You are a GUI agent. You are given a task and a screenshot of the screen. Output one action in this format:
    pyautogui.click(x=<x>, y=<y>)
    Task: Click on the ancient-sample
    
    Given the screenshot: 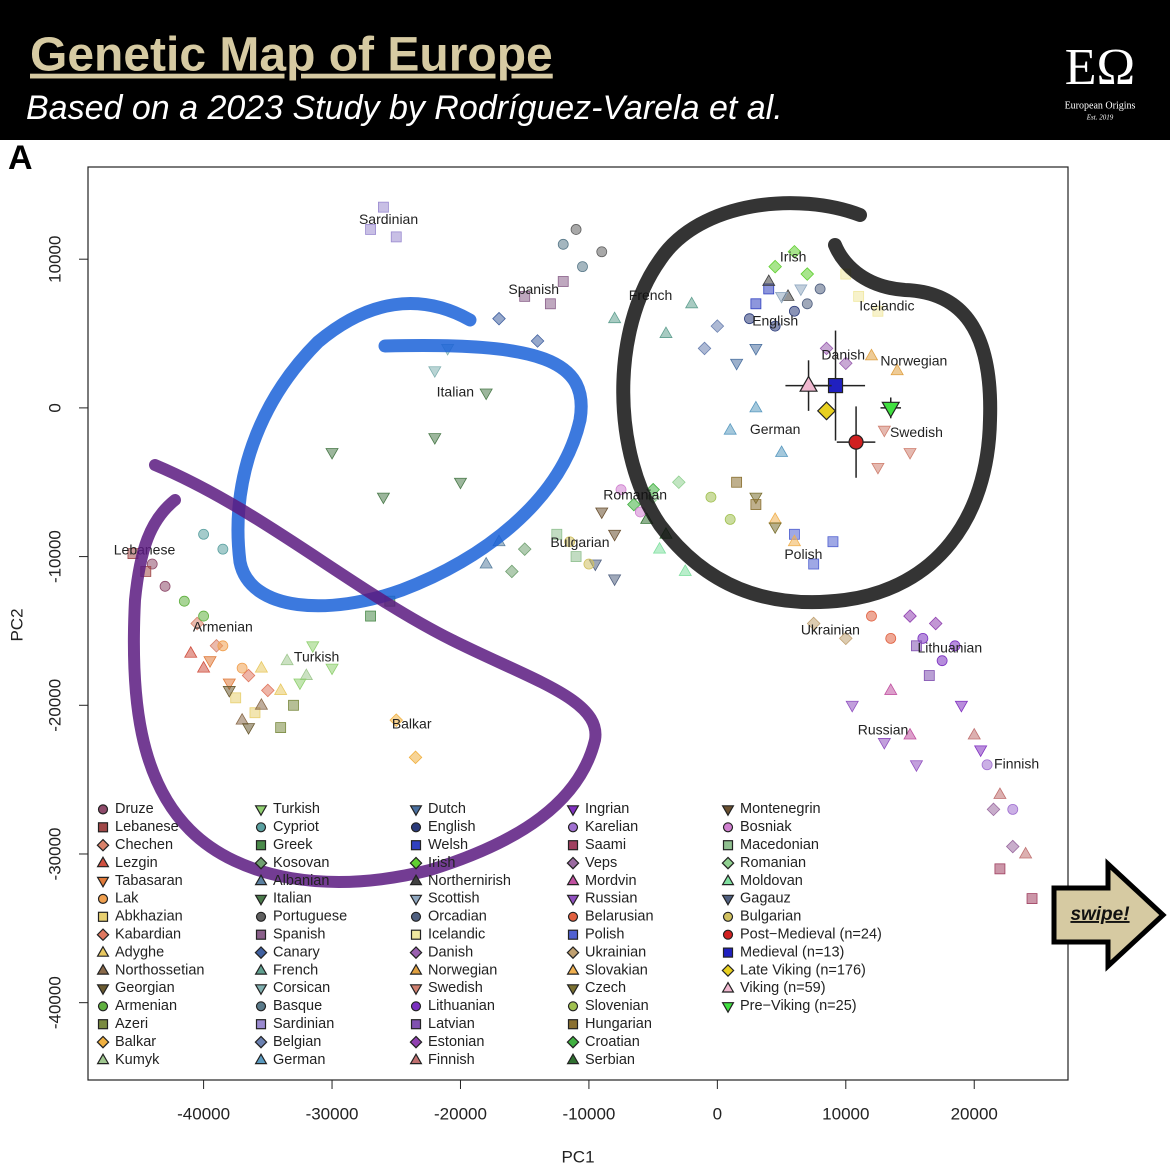 What is the action you would take?
    pyautogui.click(x=808, y=383)
    